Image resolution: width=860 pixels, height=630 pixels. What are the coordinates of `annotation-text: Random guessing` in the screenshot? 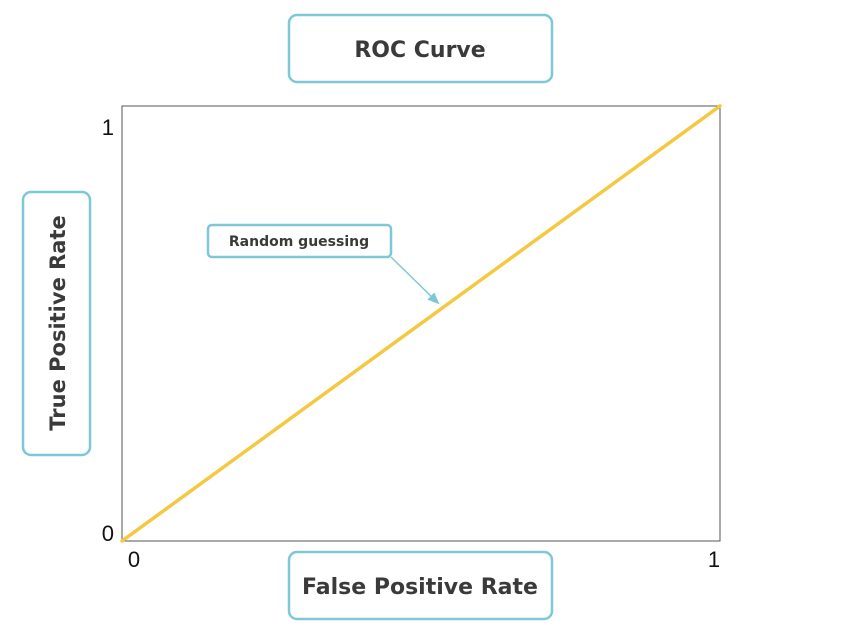 It's located at (299, 242).